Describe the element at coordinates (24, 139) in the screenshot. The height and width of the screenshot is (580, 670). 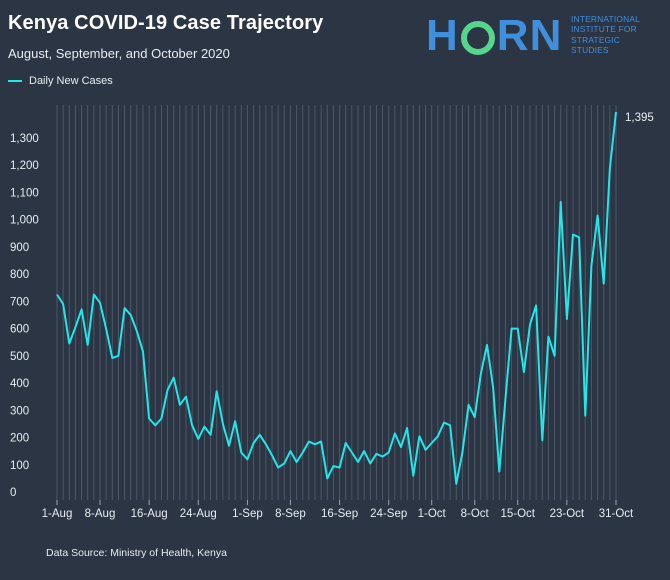
I see `y-tick-label: 1,300` at that location.